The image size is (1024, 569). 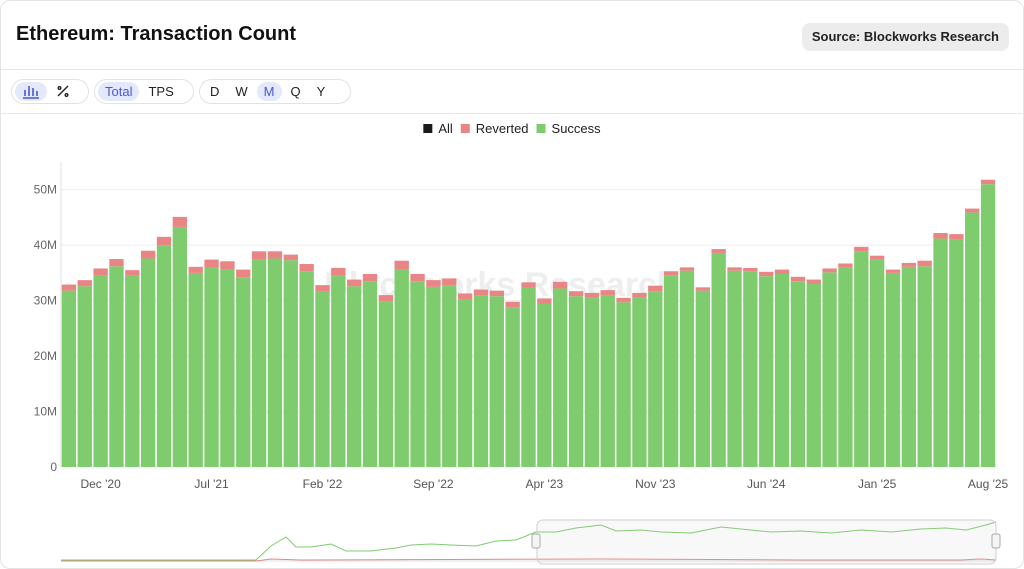 I want to click on x-tick-label: Aug '25, so click(x=988, y=484).